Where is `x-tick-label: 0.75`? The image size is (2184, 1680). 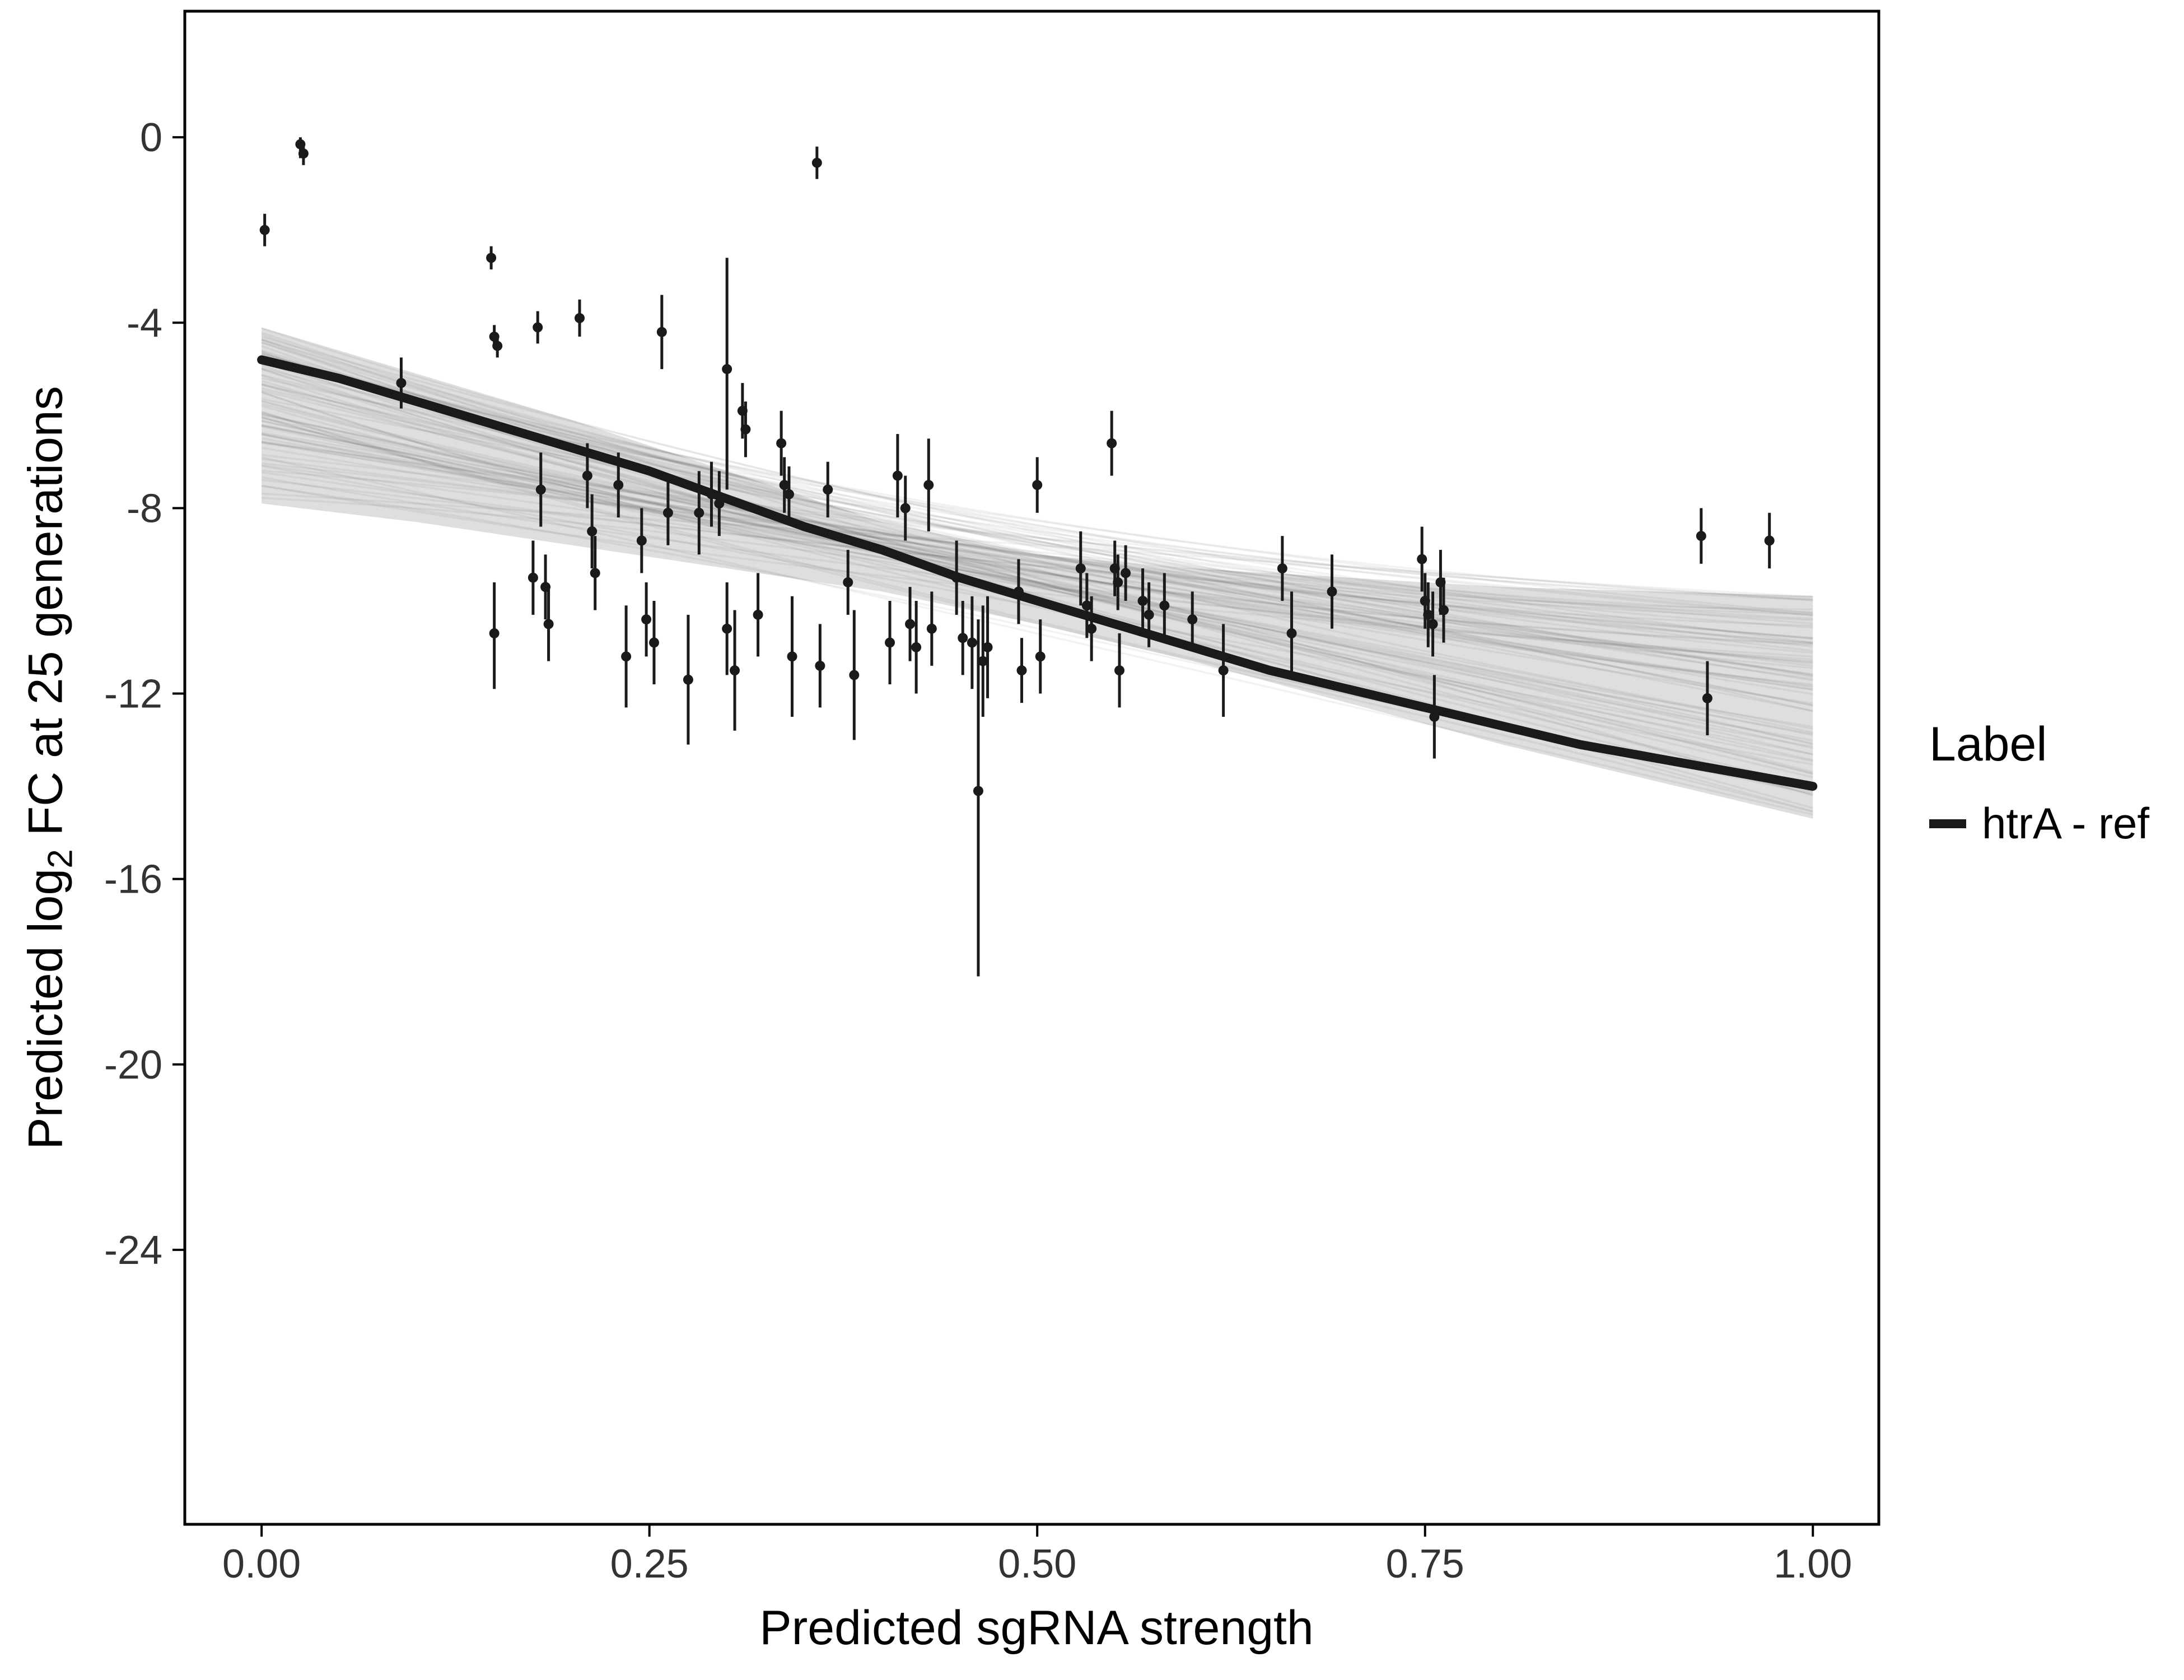 x-tick-label: 0.75 is located at coordinates (1425, 1564).